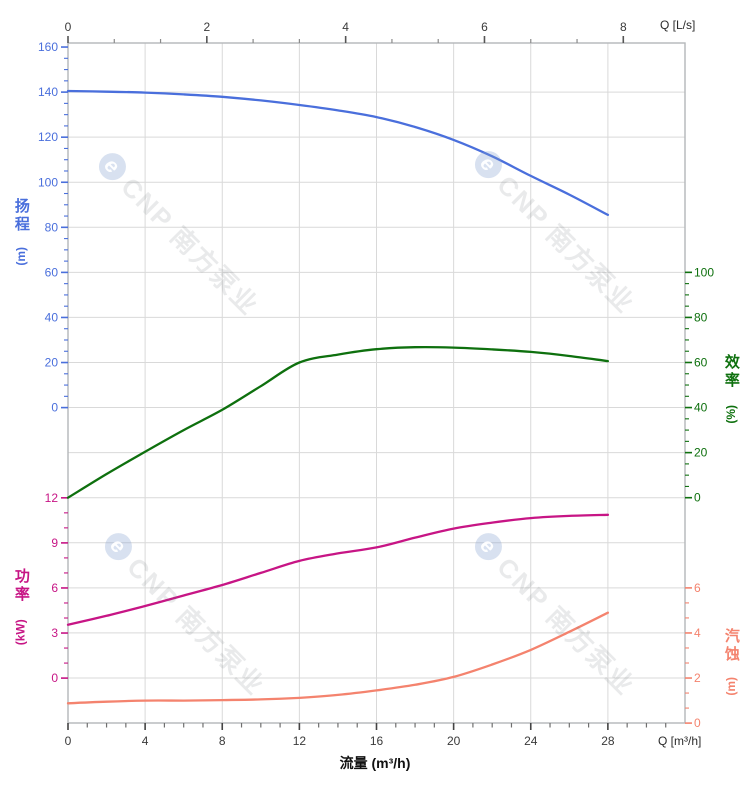 The image size is (752, 797). I want to click on power-axis-title: 功率 (kW), so click(21, 606).